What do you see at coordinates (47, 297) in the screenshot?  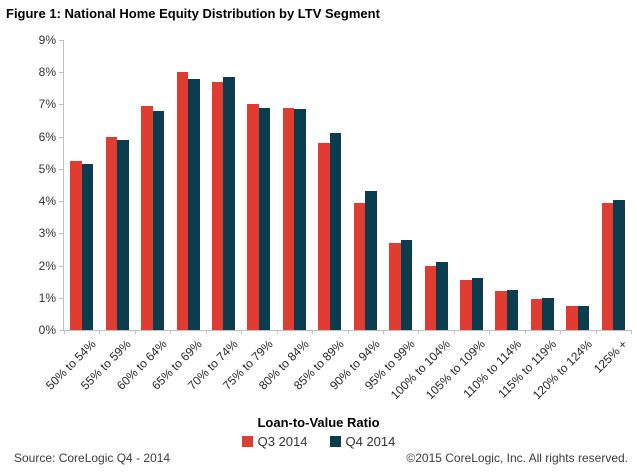 I see `y-axis-tick-label: 1%` at bounding box center [47, 297].